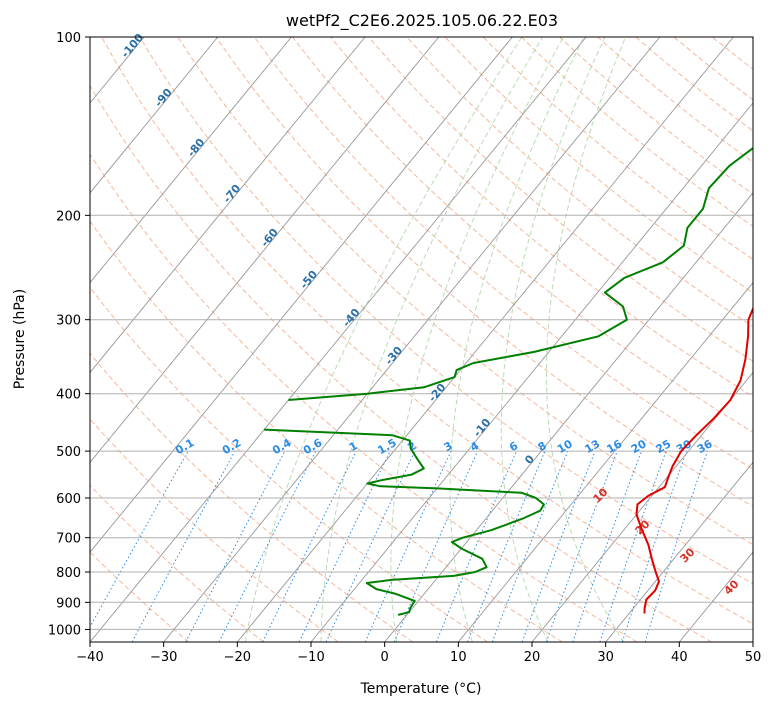 The width and height of the screenshot is (775, 708). I want to click on y-tick-label: 500, so click(68, 452).